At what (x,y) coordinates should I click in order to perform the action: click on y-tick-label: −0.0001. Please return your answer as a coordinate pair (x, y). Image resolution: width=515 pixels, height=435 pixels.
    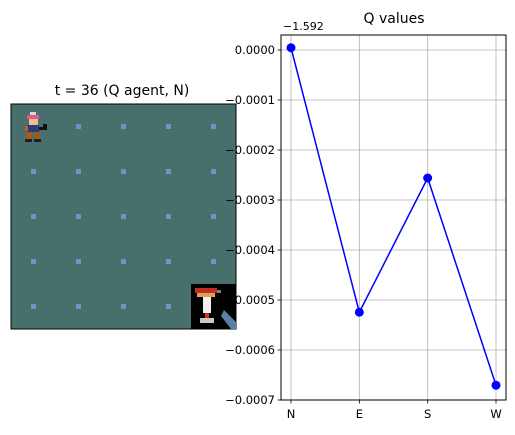
    Looking at the image, I should click on (250, 100).